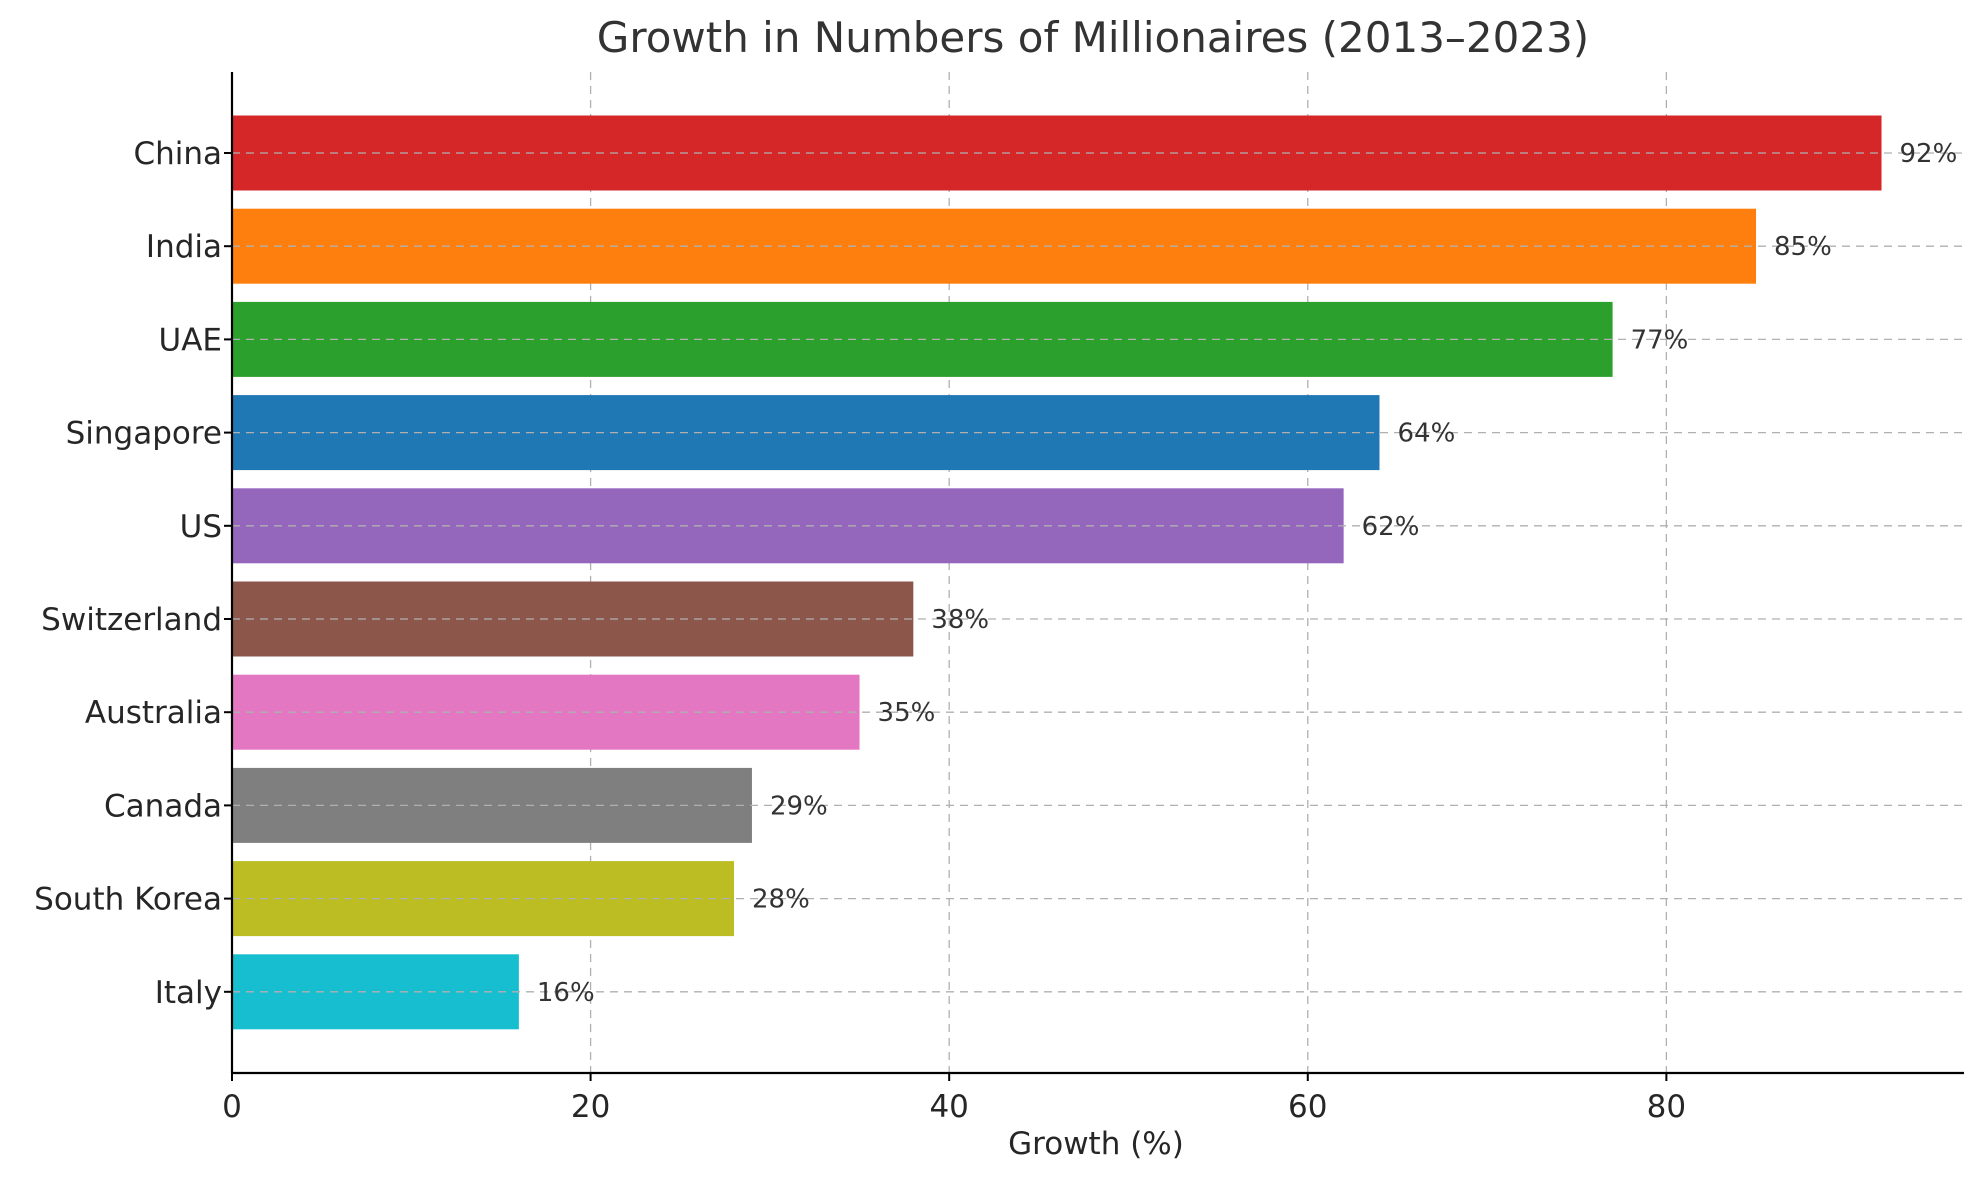 The height and width of the screenshot is (1180, 1976). What do you see at coordinates (960, 620) in the screenshot?
I see `data-label: 38%` at bounding box center [960, 620].